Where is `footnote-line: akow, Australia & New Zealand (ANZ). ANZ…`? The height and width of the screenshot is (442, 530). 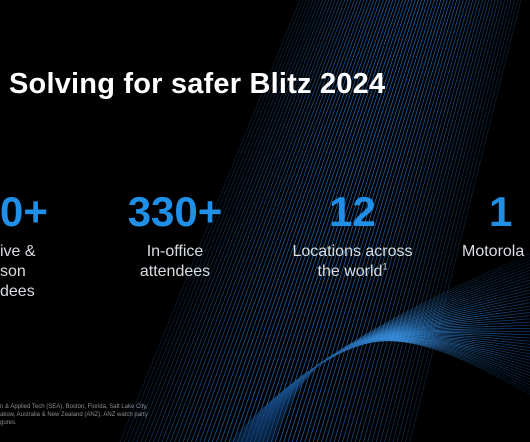
footnote-line: akow, Australia & New Zealand (ANZ). ANZ… is located at coordinates (74, 415).